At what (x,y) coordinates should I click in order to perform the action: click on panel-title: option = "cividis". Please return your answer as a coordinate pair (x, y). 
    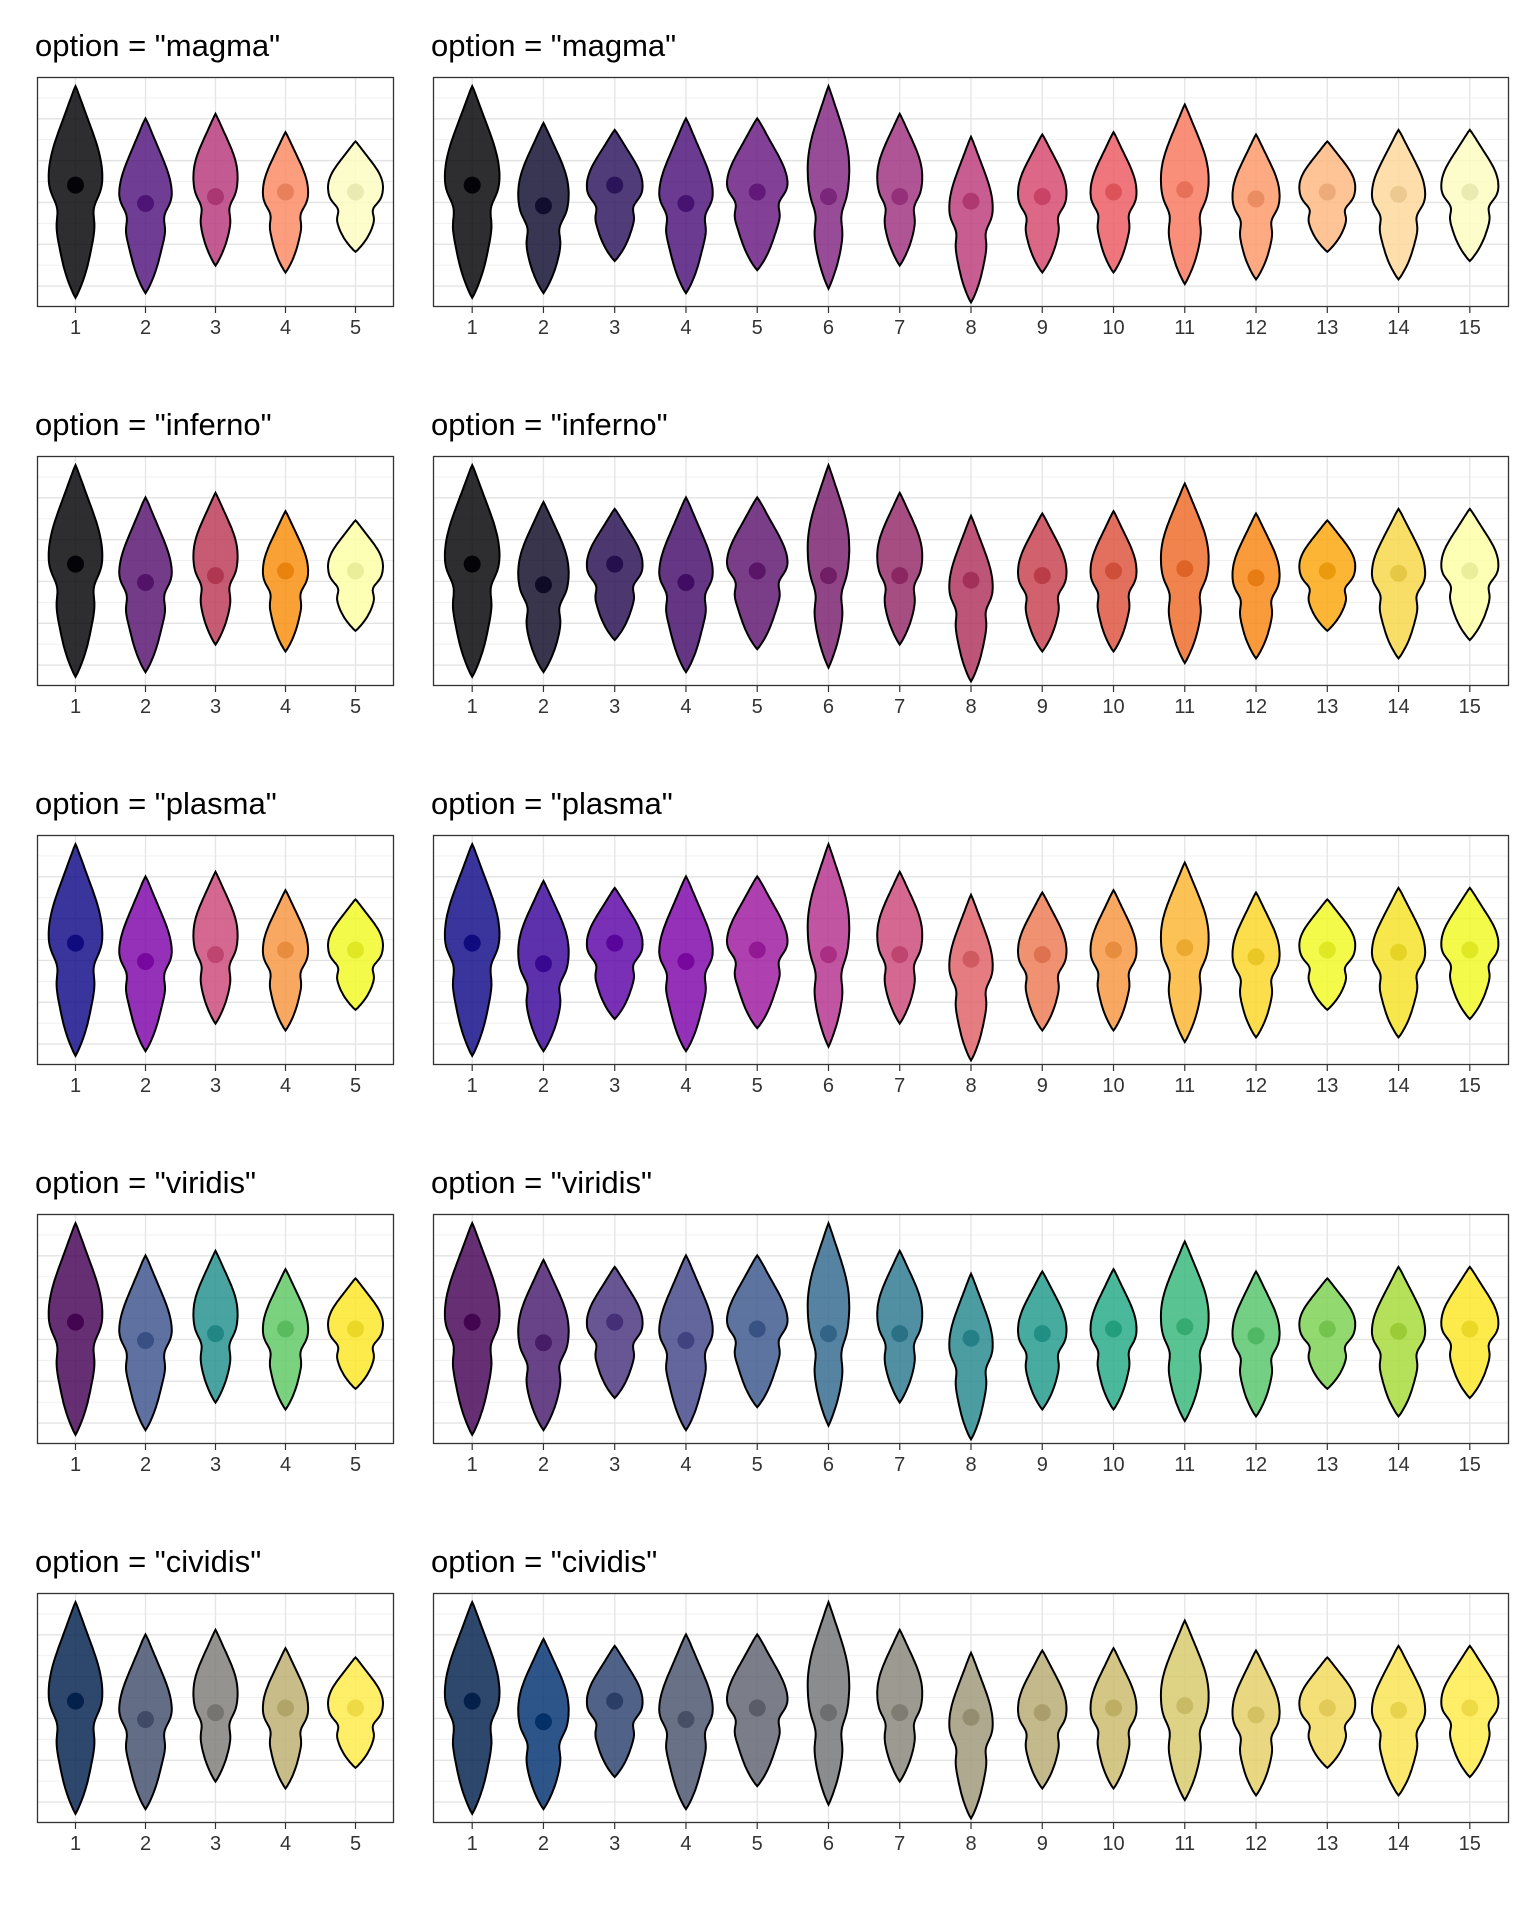
    Looking at the image, I should click on (148, 1561).